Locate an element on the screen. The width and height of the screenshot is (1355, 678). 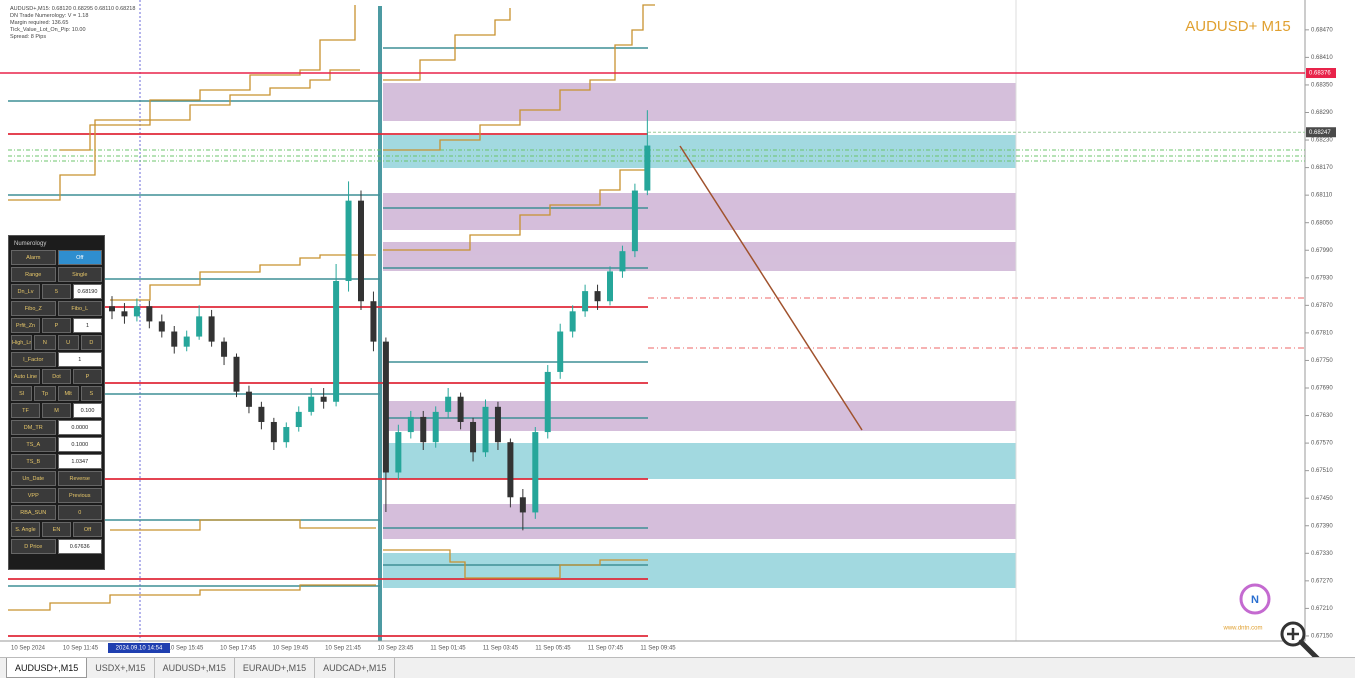
panel-button: 0.100 is located at coordinates (87, 410).